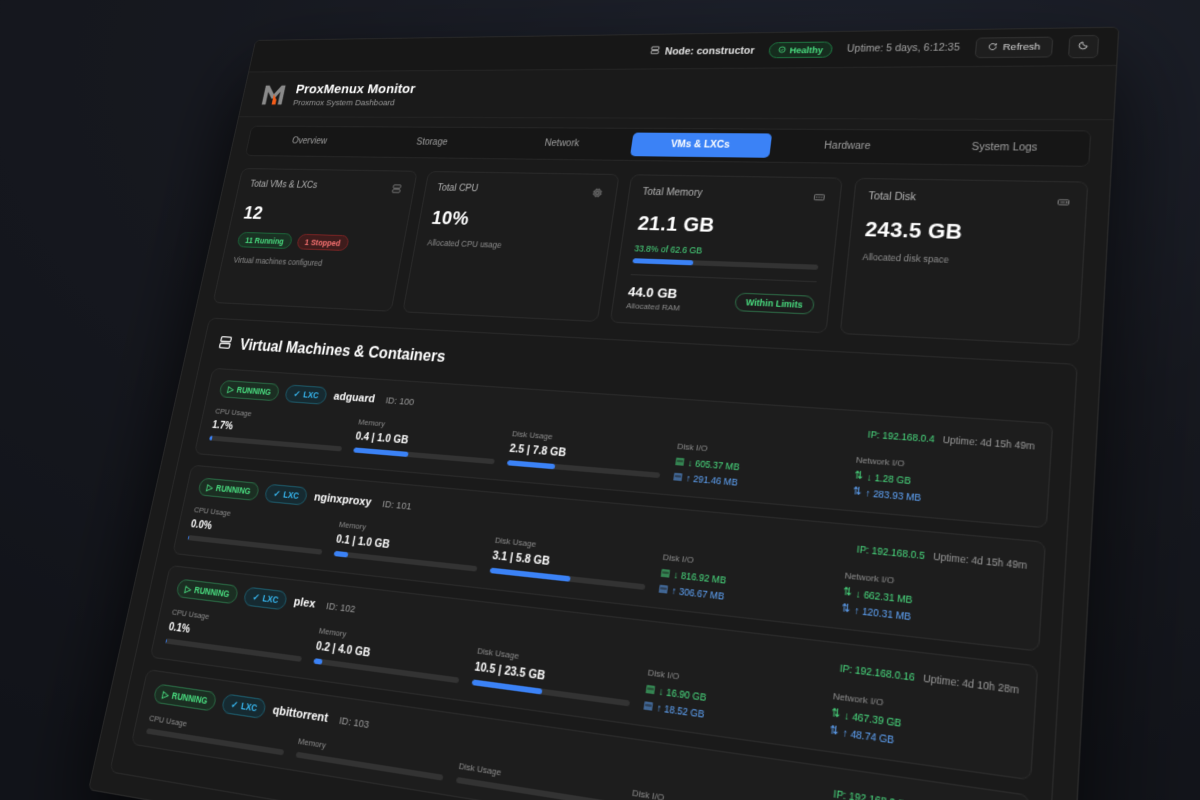 This screenshot has width=1200, height=800. I want to click on vm-metric-cpu: CPU Usage 0.1%, so click(236, 636).